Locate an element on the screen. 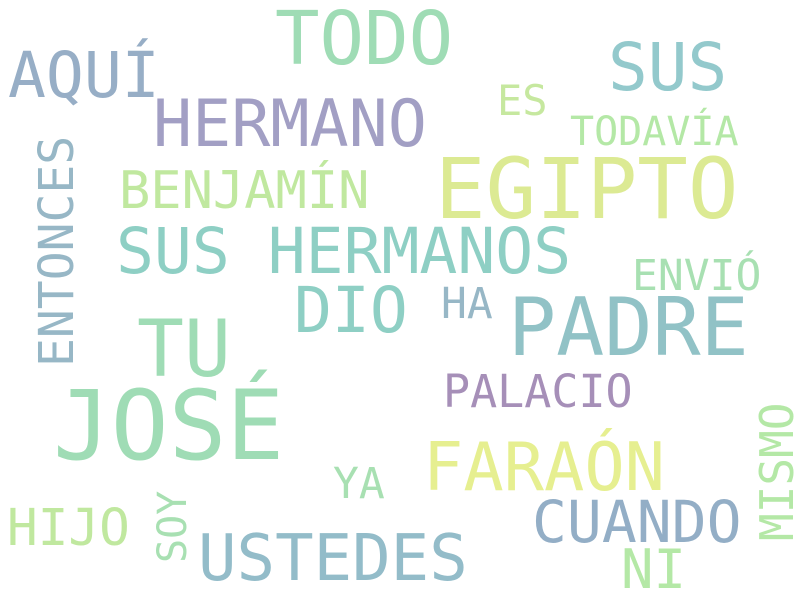 Image resolution: width=800 pixels, height=600 pixels. word-ha: HA is located at coordinates (467, 304).